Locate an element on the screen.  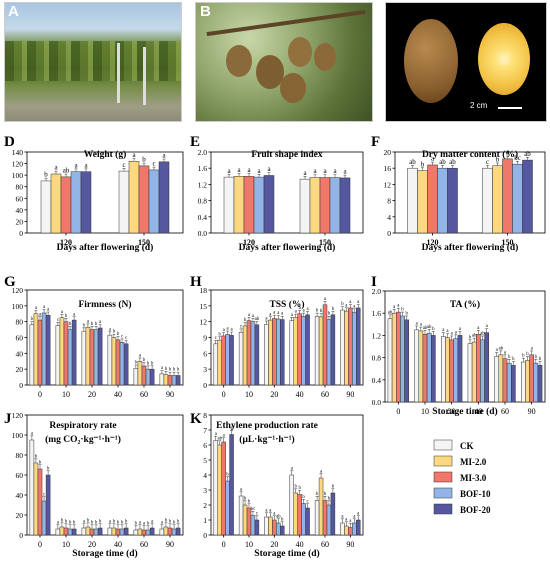
chart-i-ytick-label: 0.4 is located at coordinates (377, 380).